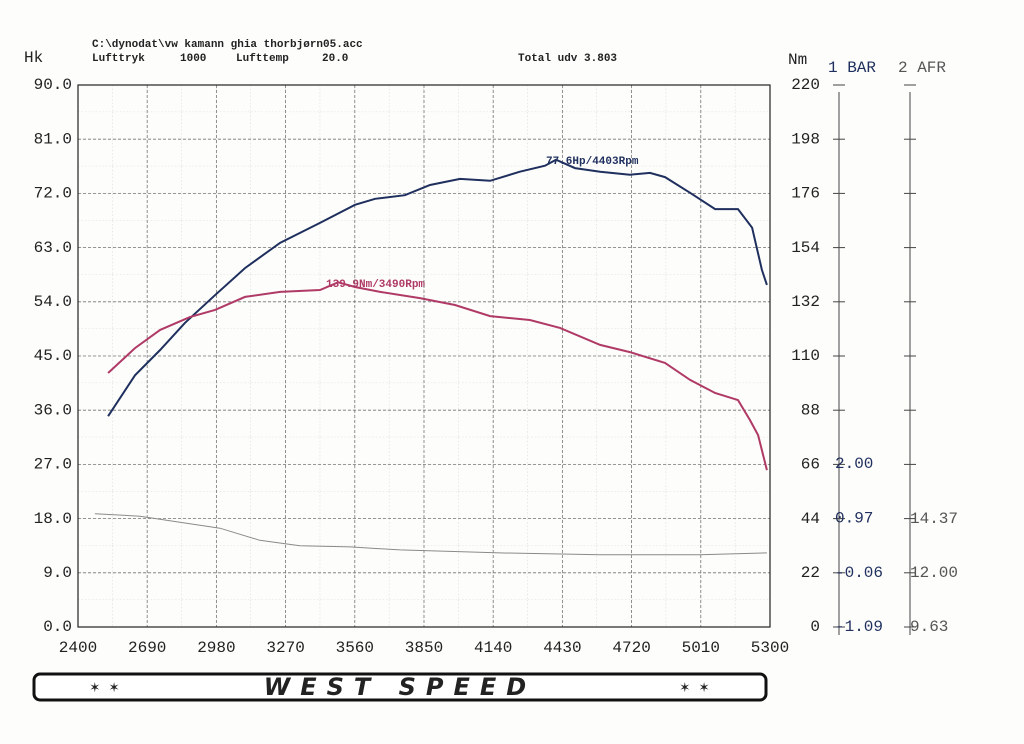 Image resolution: width=1024 pixels, height=744 pixels. Describe the element at coordinates (118, 59) in the screenshot. I see `info: Lufttryk` at that location.